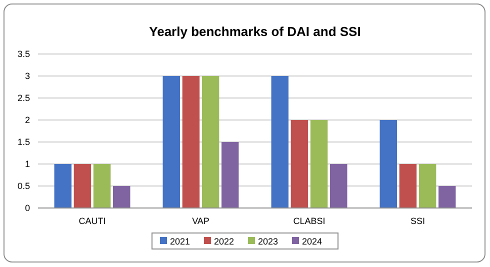 The image size is (490, 267). What do you see at coordinates (312, 241) in the screenshot?
I see `legend-label: 2024` at bounding box center [312, 241].